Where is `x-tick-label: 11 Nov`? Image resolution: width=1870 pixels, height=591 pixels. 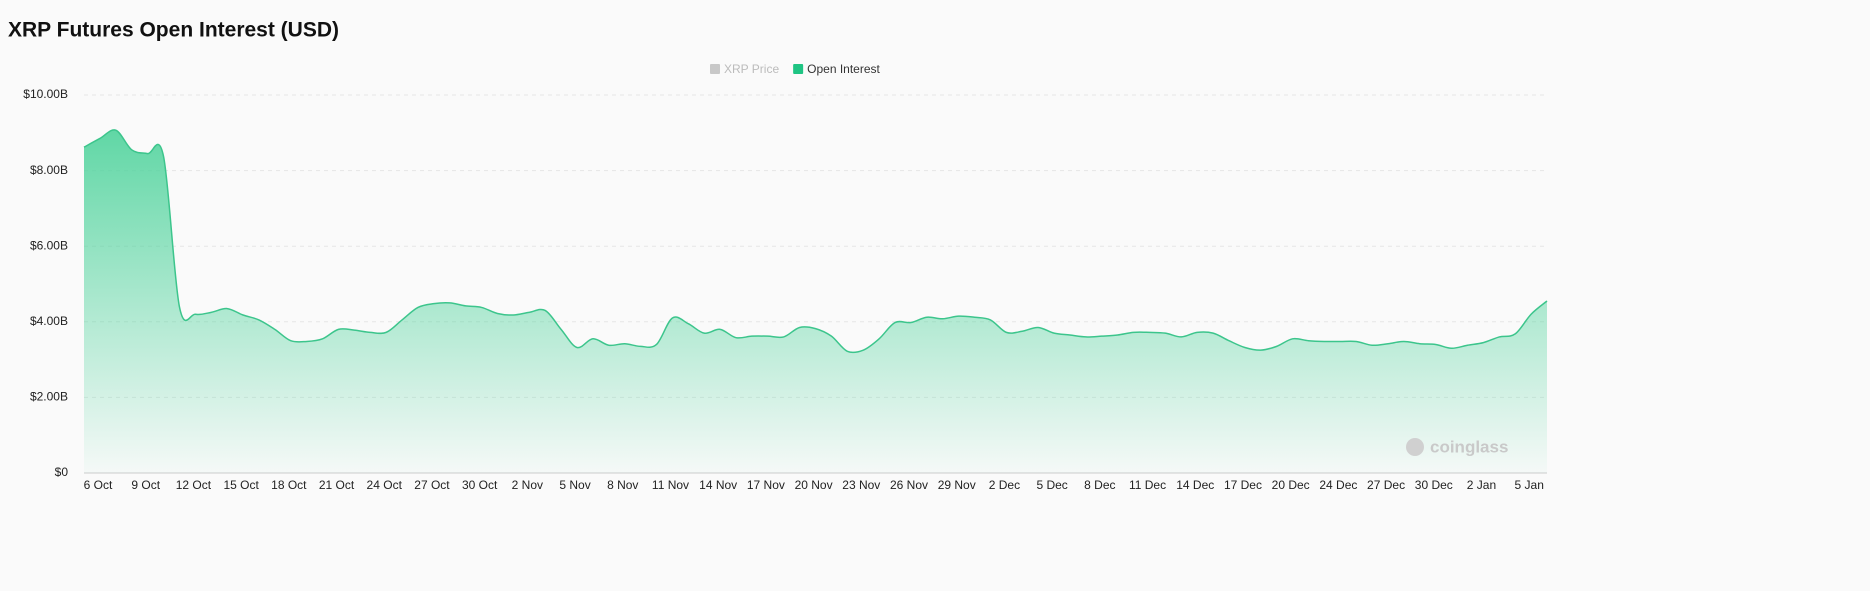
x-tick-label: 11 Nov is located at coordinates (670, 485).